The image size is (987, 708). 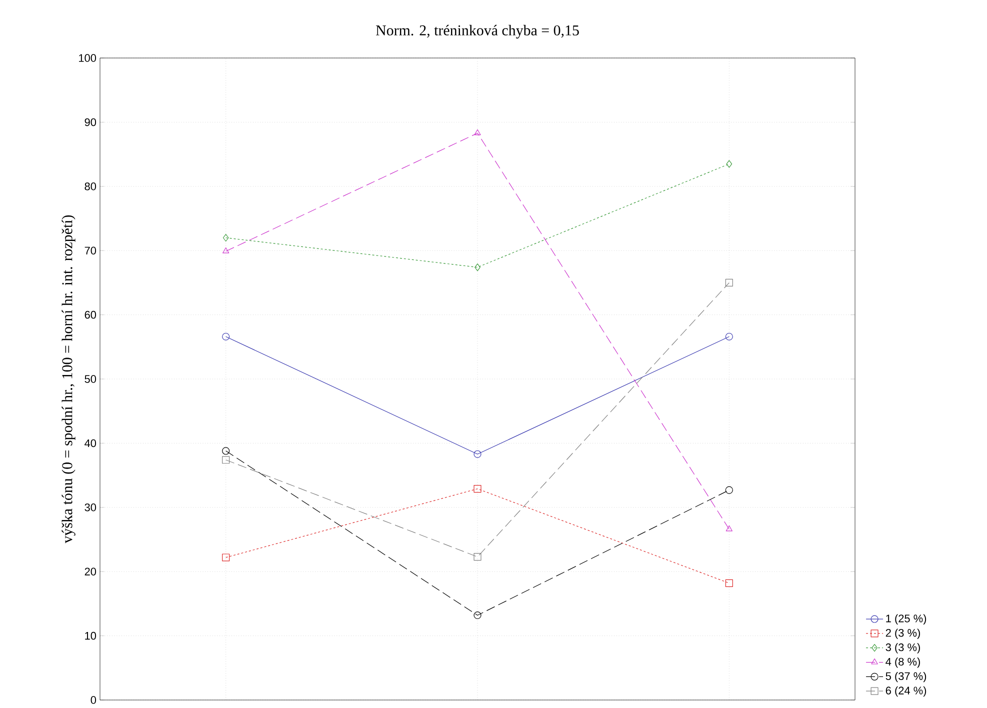 What do you see at coordinates (90, 250) in the screenshot?
I see `y-tick-label: 70` at bounding box center [90, 250].